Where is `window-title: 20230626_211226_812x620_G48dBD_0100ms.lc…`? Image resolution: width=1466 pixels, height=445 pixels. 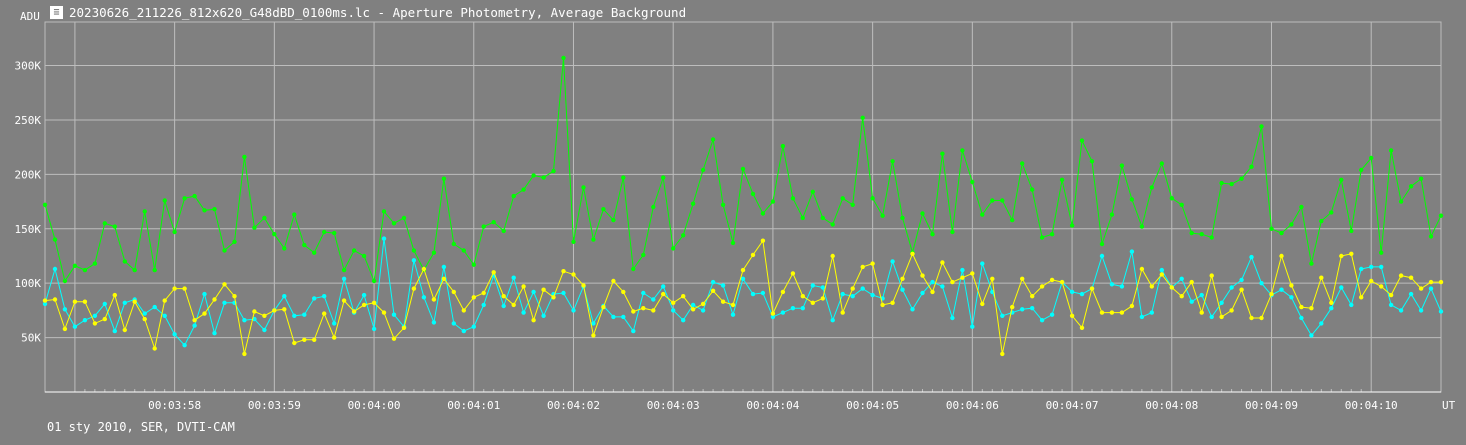 window-title: 20230626_211226_812x620_G48dBD_0100ms.lc… is located at coordinates (378, 12).